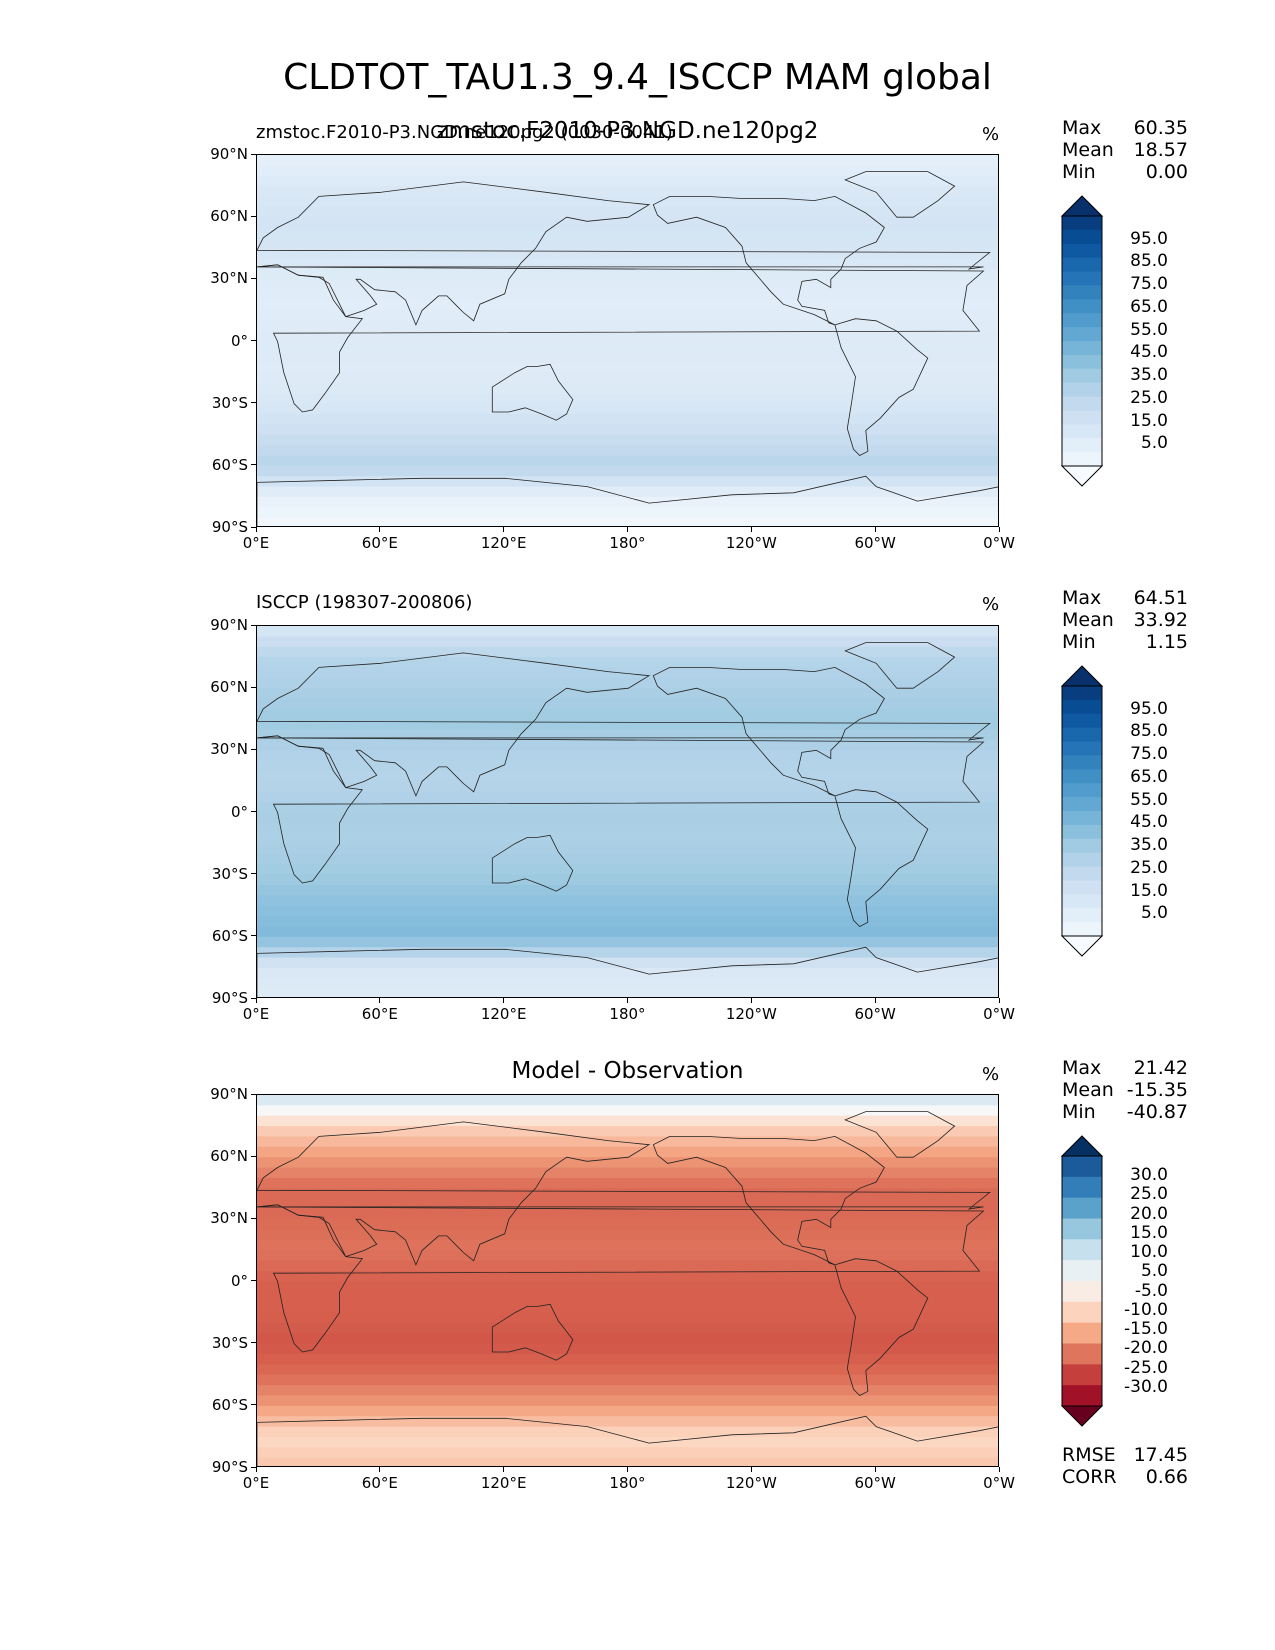  Describe the element at coordinates (256, 1014) in the screenshot. I see `x-tick-label: 0°E` at that location.